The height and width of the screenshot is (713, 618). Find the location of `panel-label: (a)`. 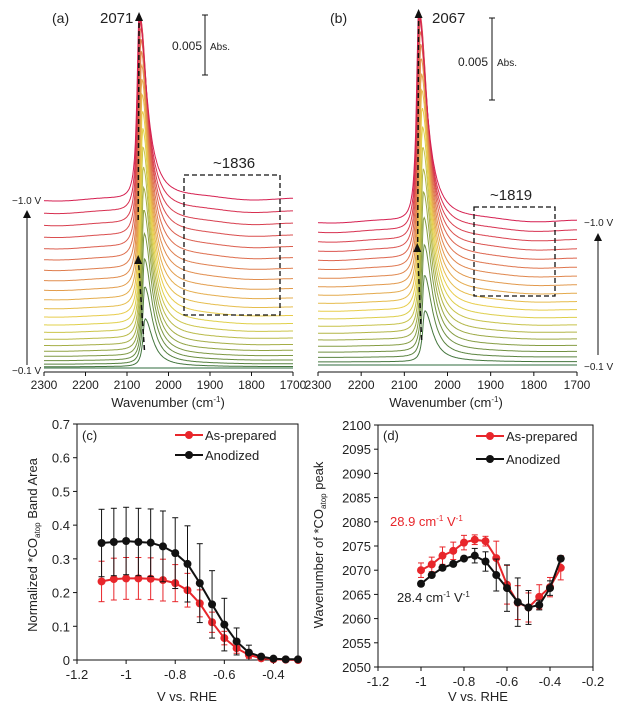

panel-label: (a) is located at coordinates (60, 18).